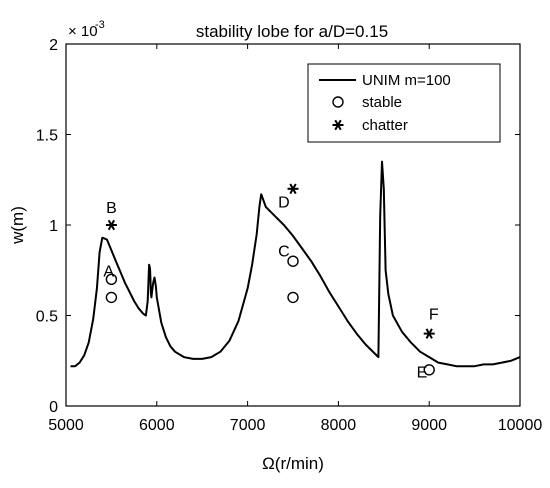 This screenshot has height=488, width=550. Describe the element at coordinates (108, 271) in the screenshot. I see `point-label-a: A` at that location.